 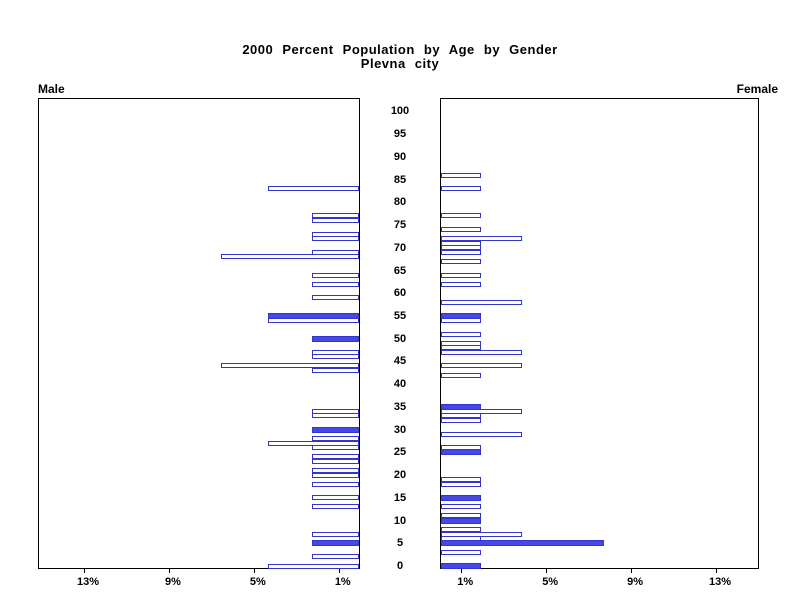 What do you see at coordinates (400, 270) in the screenshot?
I see `age-tick-label: 65` at bounding box center [400, 270].